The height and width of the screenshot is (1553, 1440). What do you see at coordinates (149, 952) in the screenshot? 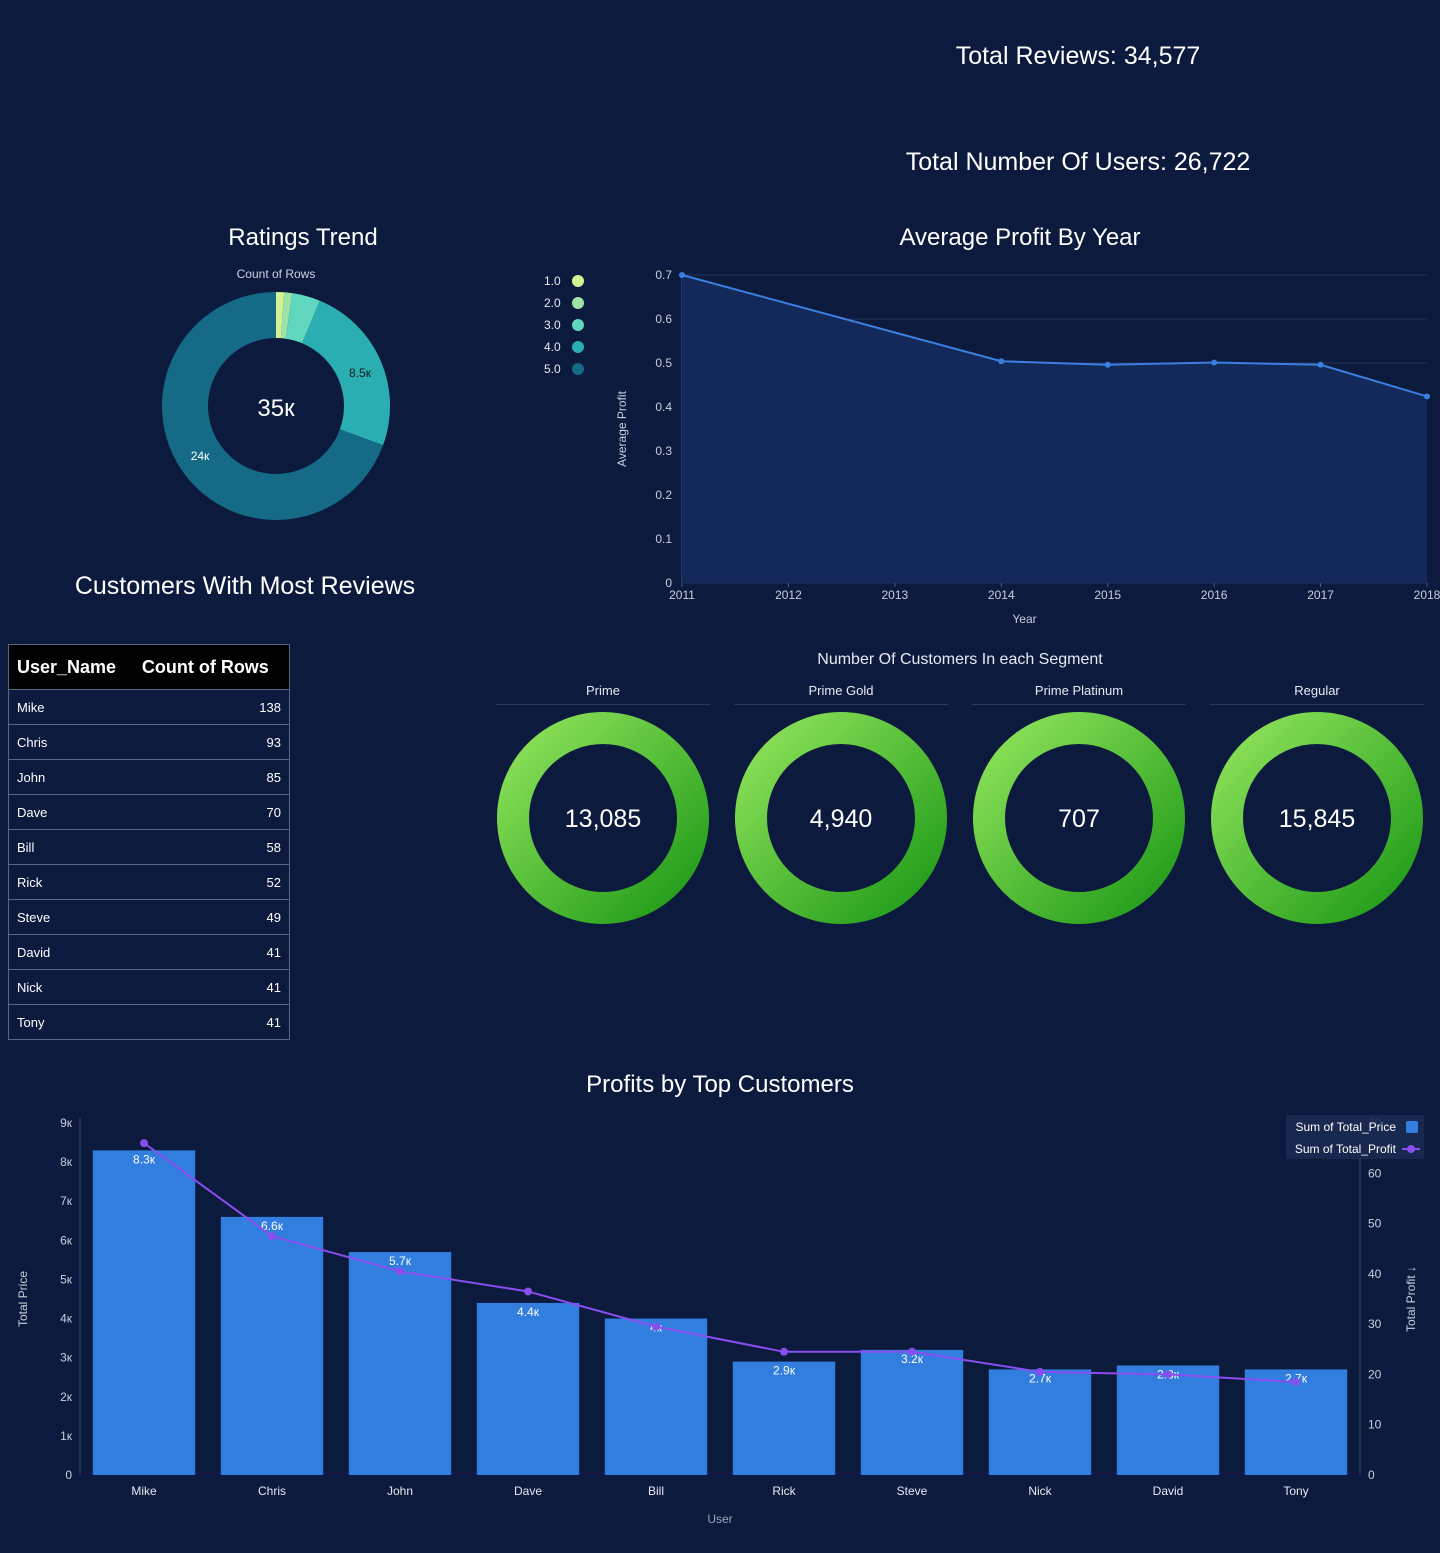
I see `table-row: David 41` at bounding box center [149, 952].